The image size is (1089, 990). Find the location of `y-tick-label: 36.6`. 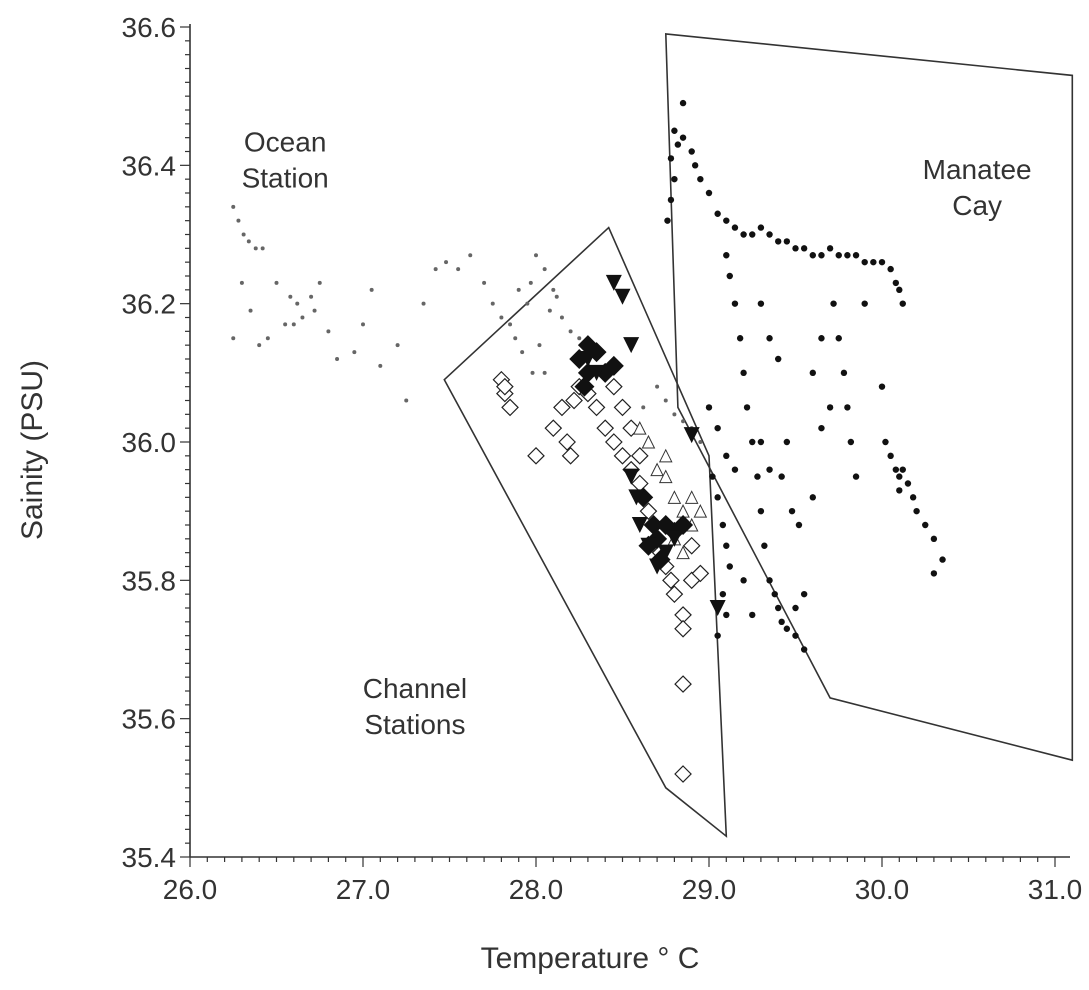

y-tick-label: 36.6 is located at coordinates (149, 27).